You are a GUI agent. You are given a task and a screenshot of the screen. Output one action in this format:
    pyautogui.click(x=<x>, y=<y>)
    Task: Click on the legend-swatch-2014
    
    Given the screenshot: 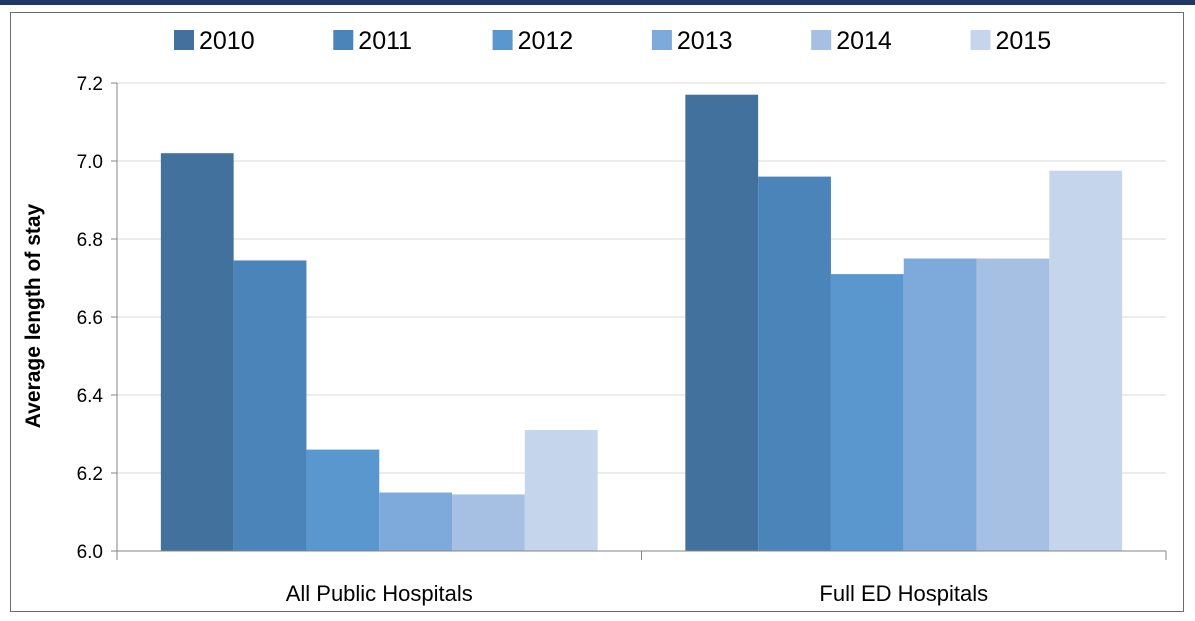 What is the action you would take?
    pyautogui.click(x=821, y=40)
    